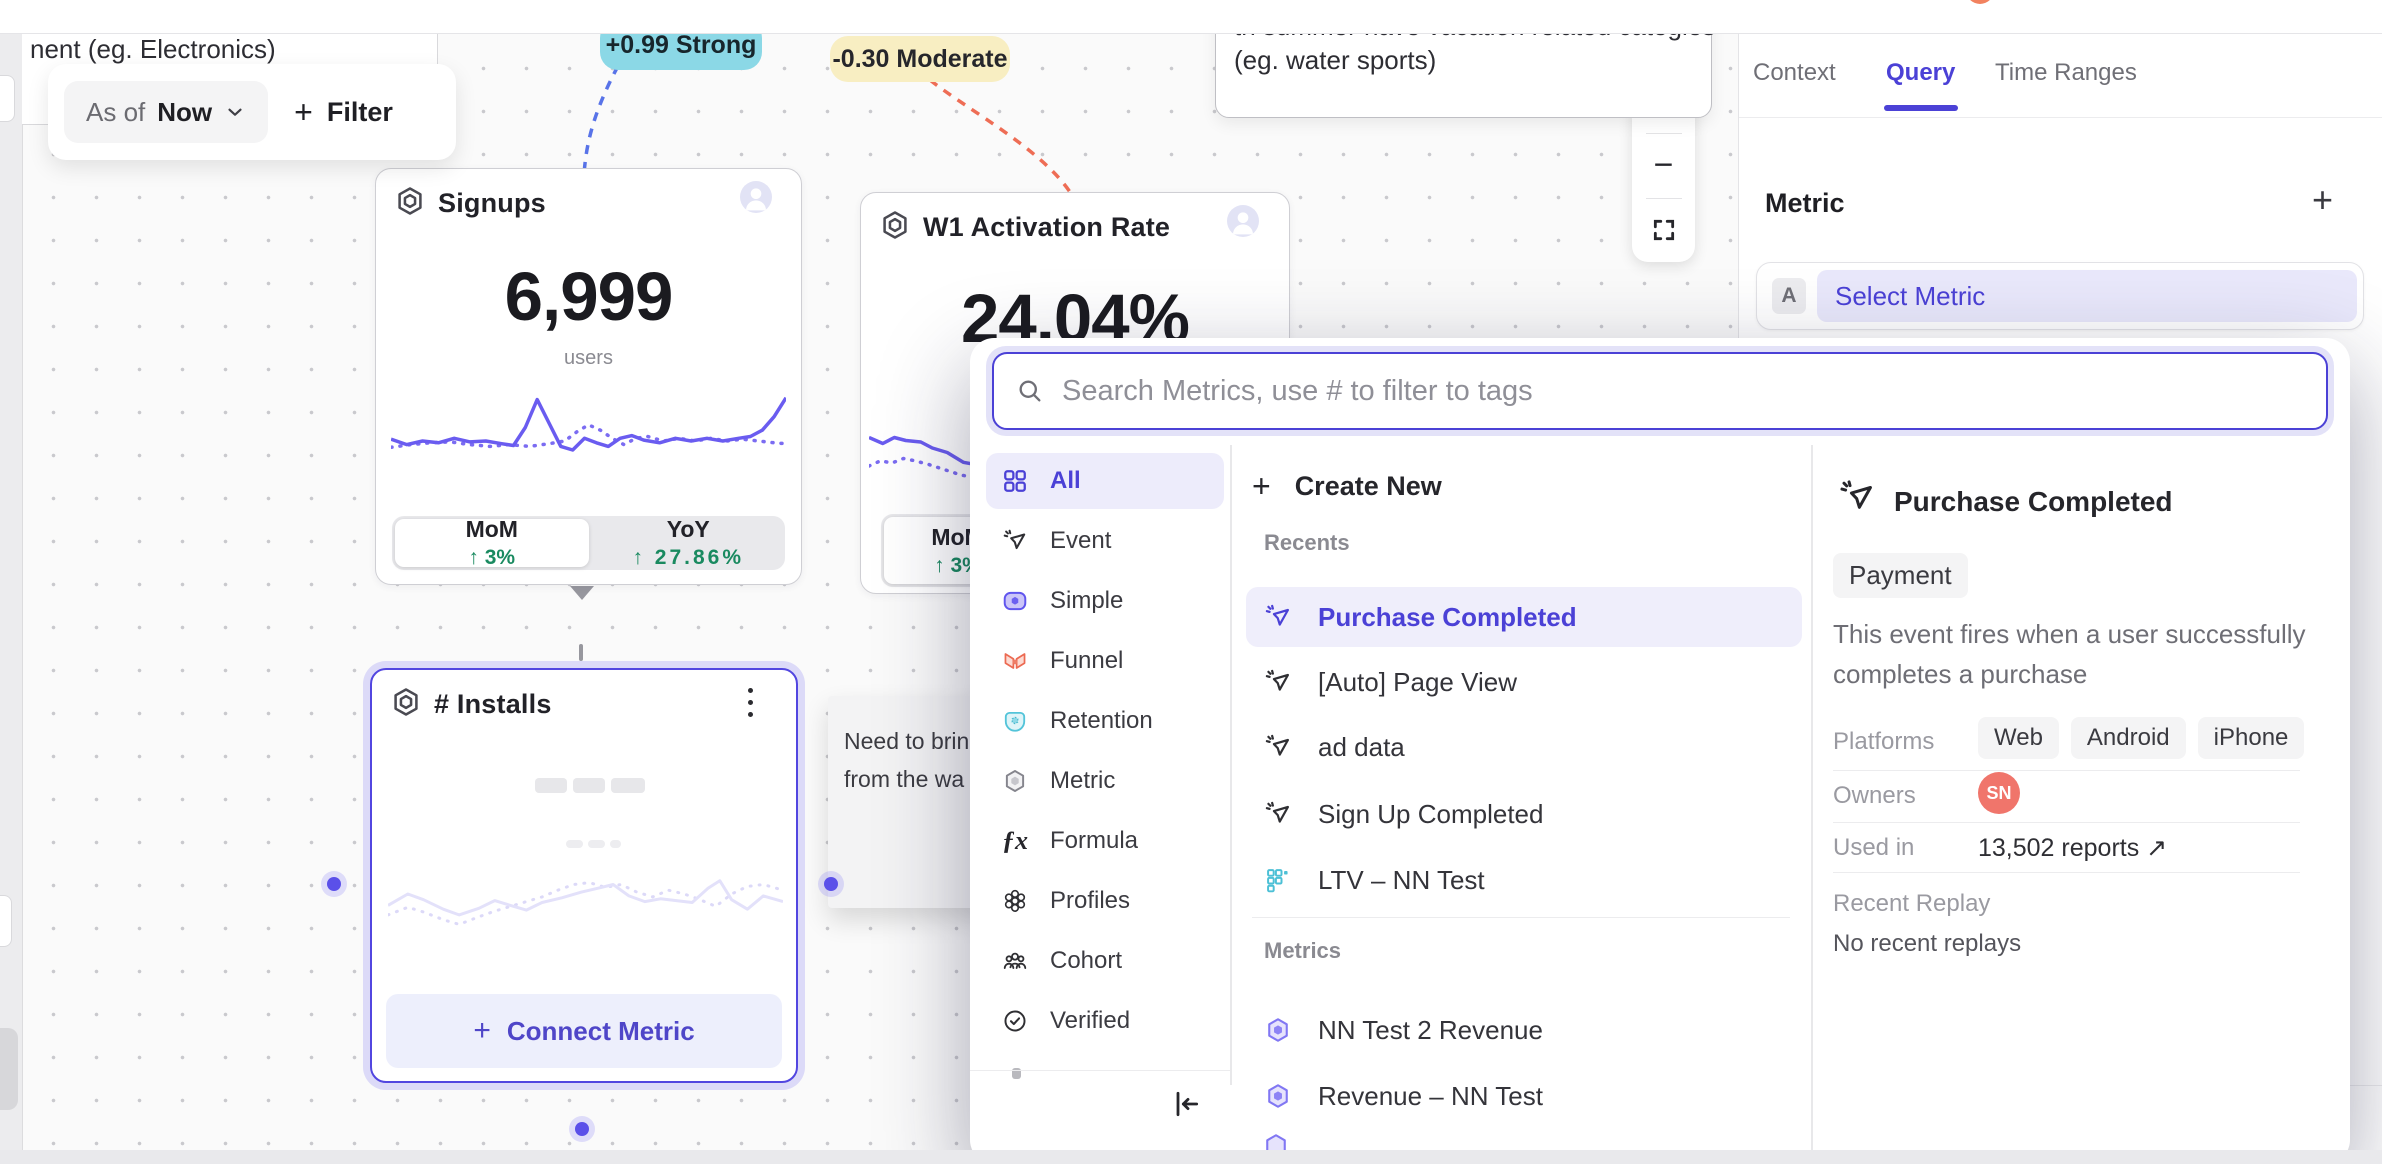 The image size is (2382, 1164). What do you see at coordinates (1105, 1021) in the screenshot?
I see `category-verified: Verified` at bounding box center [1105, 1021].